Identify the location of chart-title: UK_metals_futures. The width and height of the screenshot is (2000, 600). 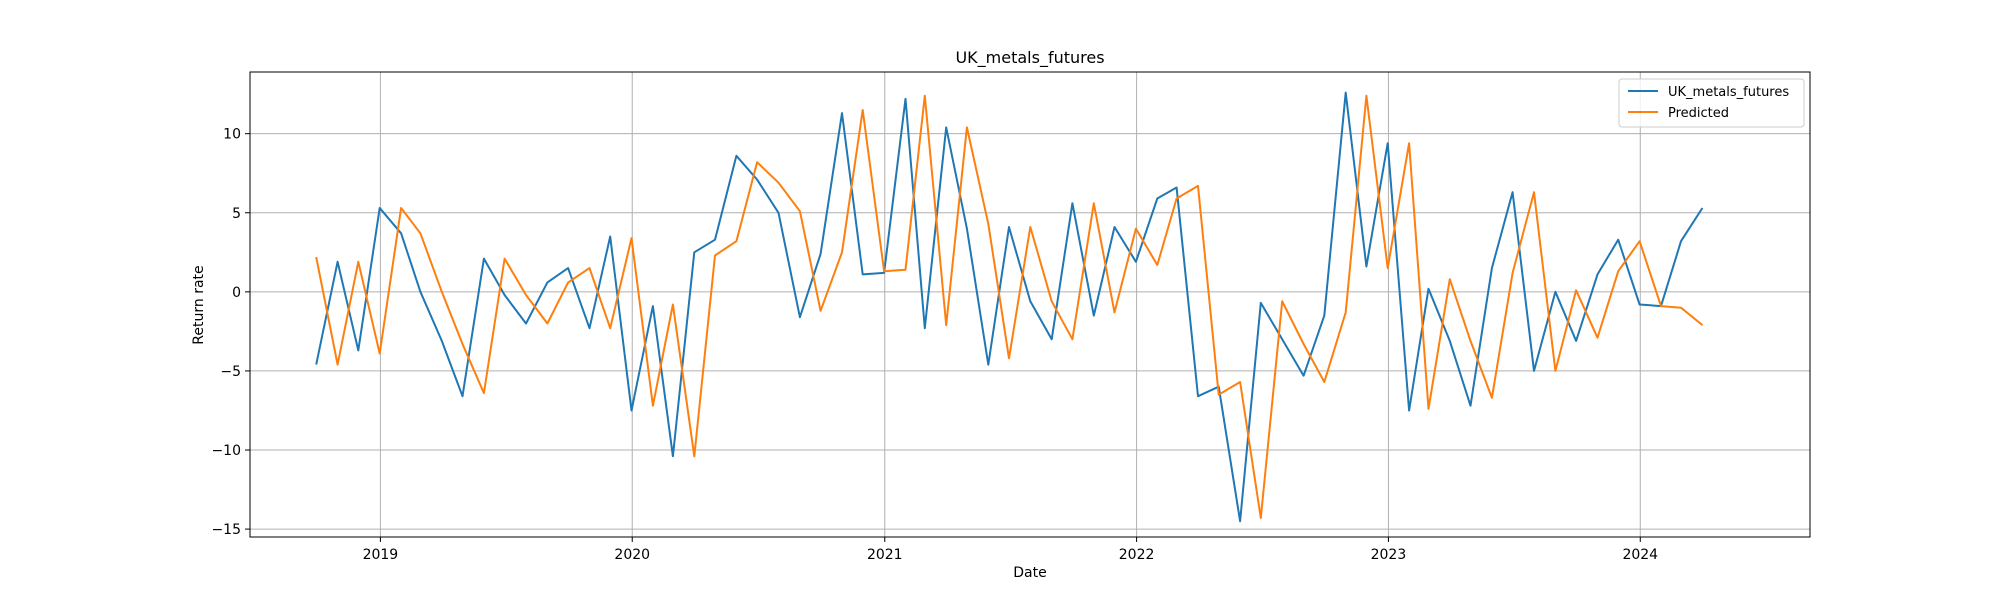
(1029, 58).